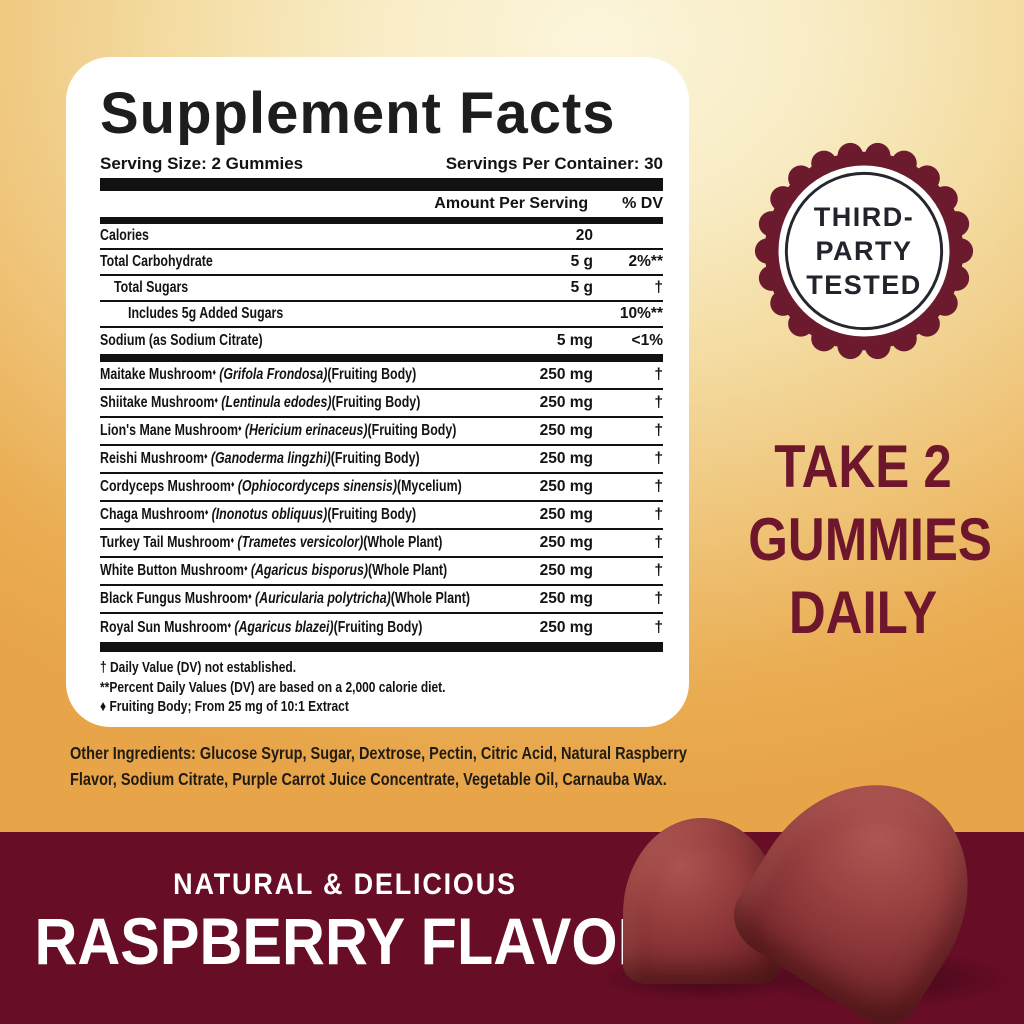 The image size is (1024, 1024). I want to click on banner-subtitle: NATURAL & DELICIOUS, so click(345, 884).